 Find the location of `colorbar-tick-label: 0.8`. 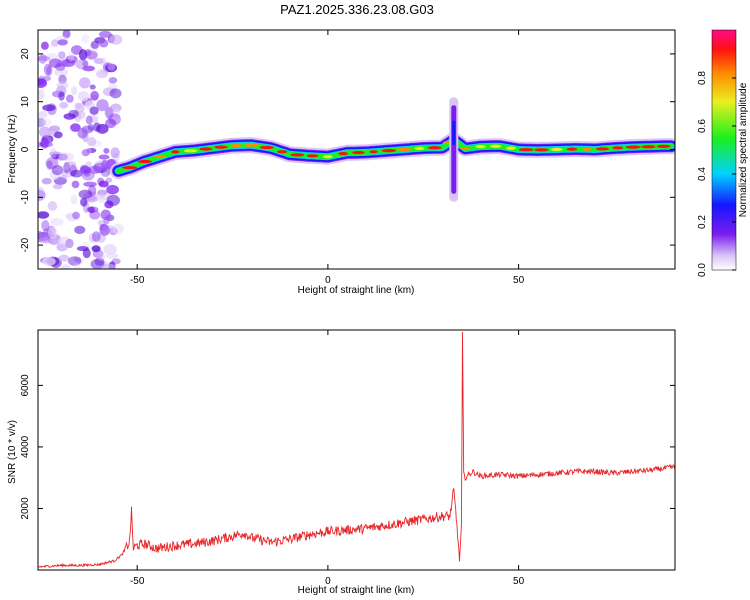

colorbar-tick-label: 0.8 is located at coordinates (702, 78).